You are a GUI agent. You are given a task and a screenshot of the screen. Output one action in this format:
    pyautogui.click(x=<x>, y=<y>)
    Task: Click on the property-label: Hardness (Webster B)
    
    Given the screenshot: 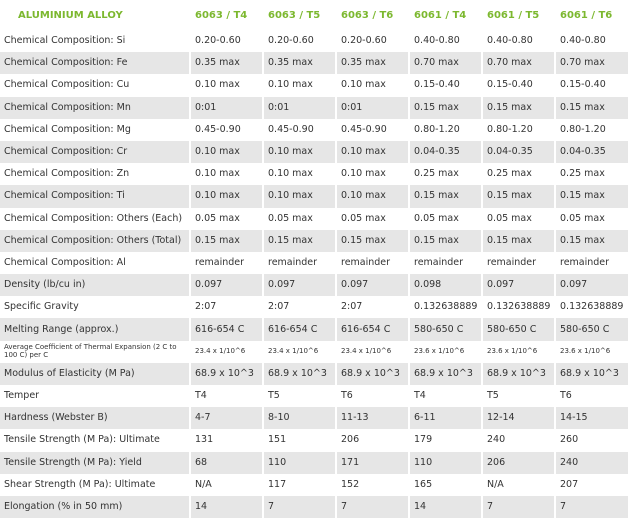 What is the action you would take?
    pyautogui.click(x=95, y=418)
    